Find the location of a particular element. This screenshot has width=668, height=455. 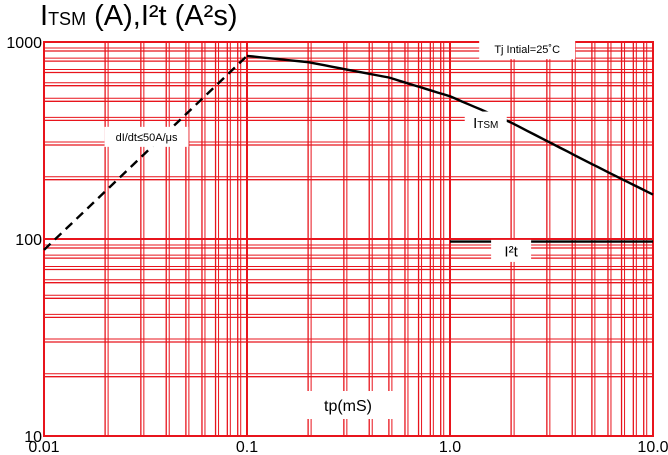

annotation-label: dI/dt≤50A/μs is located at coordinates (147, 138).